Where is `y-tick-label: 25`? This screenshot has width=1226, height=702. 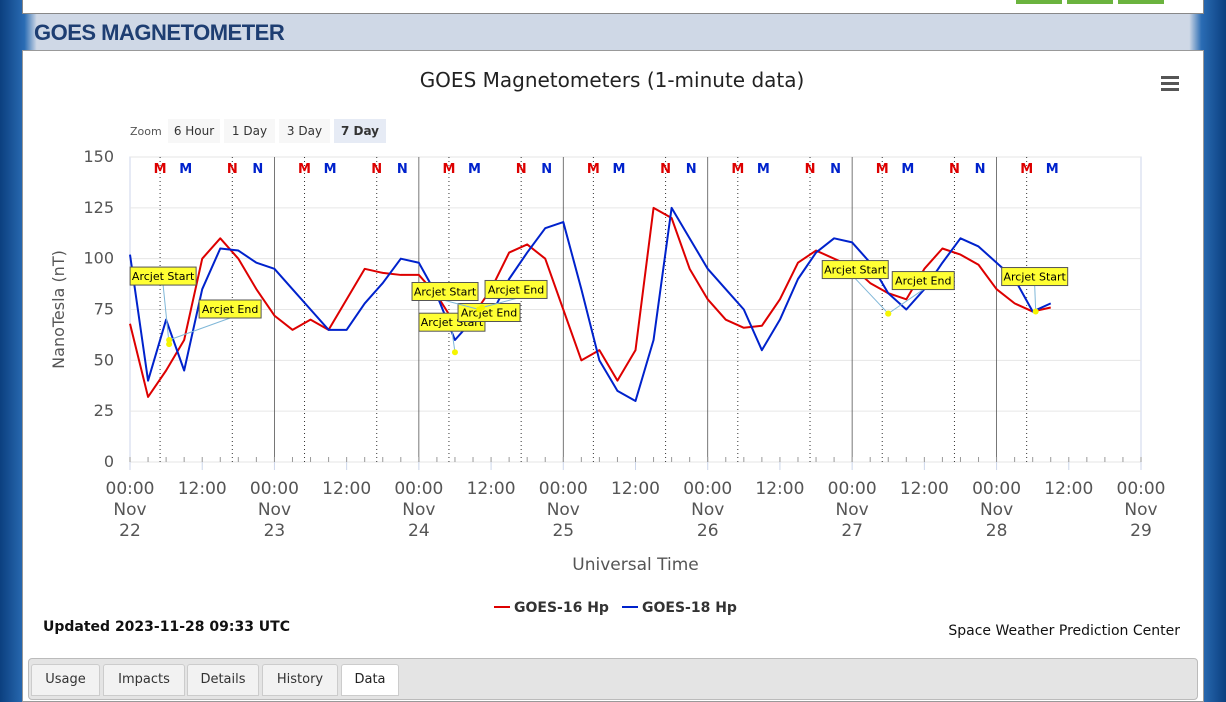 y-tick-label: 25 is located at coordinates (104, 410).